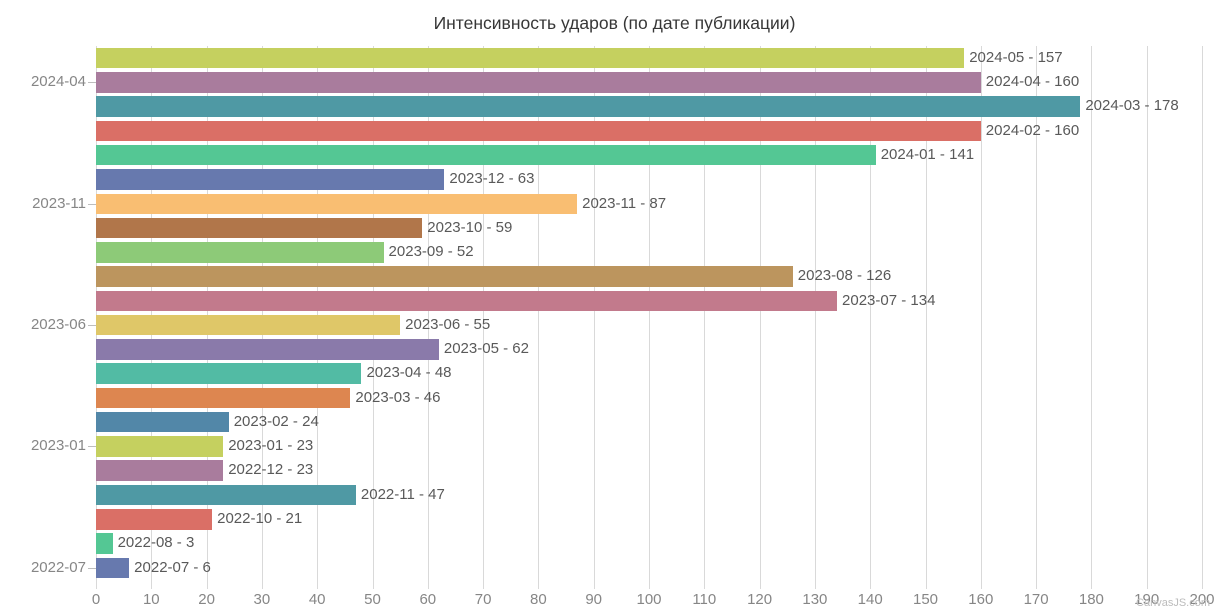 This screenshot has width=1229, height=612. Describe the element at coordinates (271, 470) in the screenshot. I see `bar-value-label: 2022-12 - 23` at that location.